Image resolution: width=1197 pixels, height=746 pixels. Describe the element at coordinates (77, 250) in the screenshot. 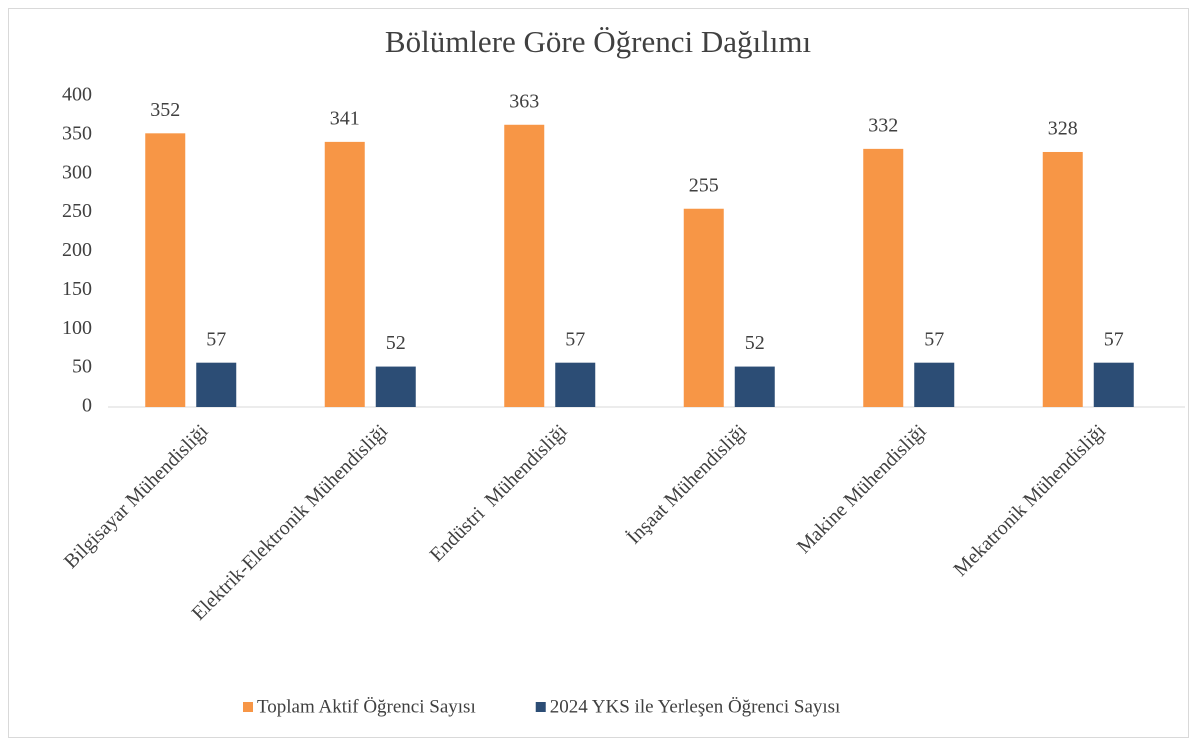

I see `y-tick-label: 200` at that location.